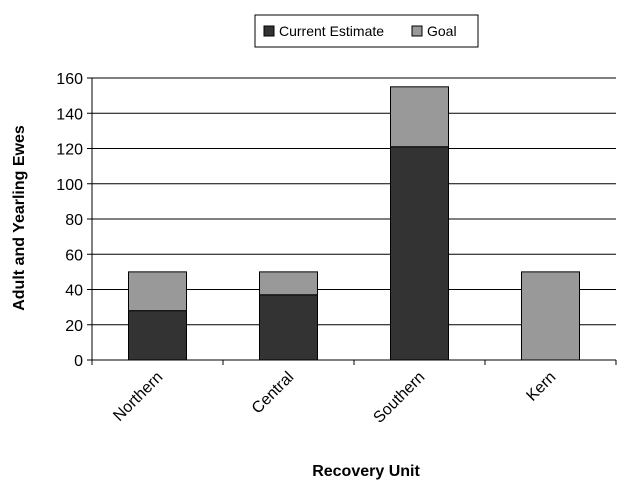 Image resolution: width=639 pixels, height=485 pixels. I want to click on legend-frame, so click(366, 31).